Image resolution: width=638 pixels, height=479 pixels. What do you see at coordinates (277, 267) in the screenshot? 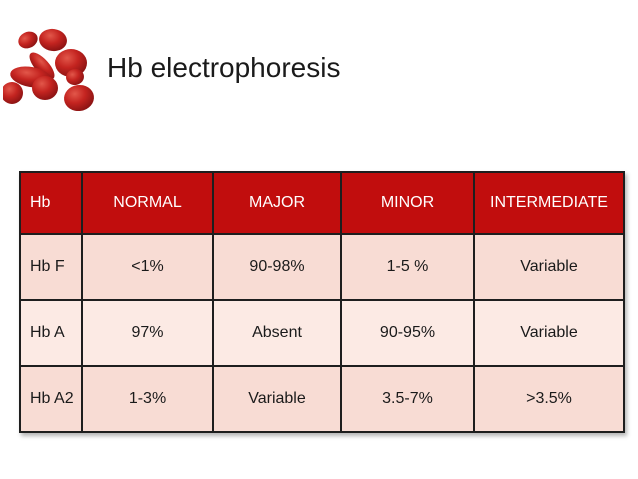
I see `table-cell: 90-98%` at bounding box center [277, 267].